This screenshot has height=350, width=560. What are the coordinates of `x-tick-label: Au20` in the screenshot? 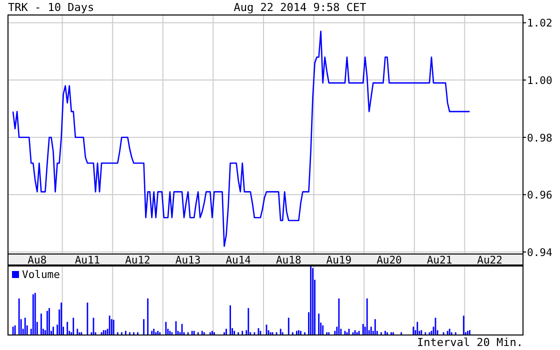 It's located at (389, 260).